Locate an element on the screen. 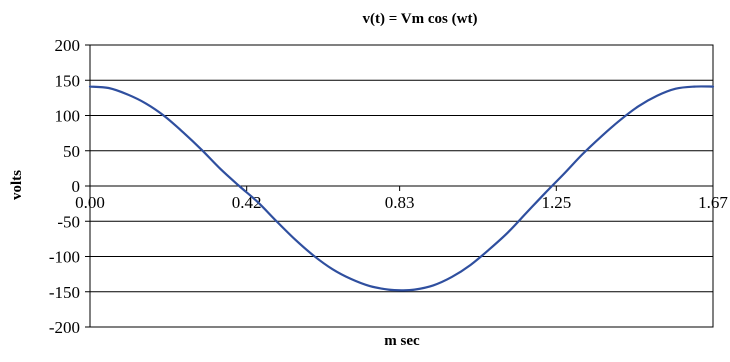  x-tick-label: 1.67 is located at coordinates (713, 202).